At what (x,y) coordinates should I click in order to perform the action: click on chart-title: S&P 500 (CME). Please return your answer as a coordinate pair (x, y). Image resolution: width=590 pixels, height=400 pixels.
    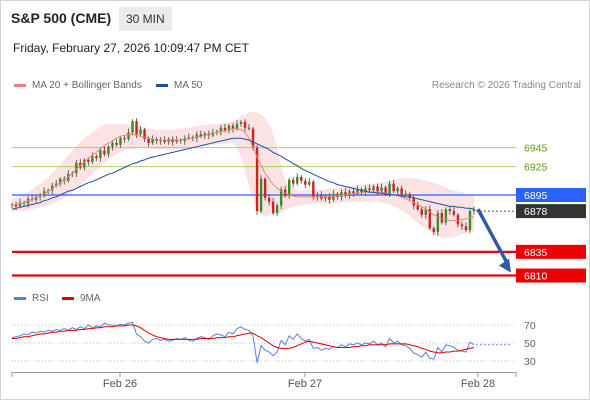
    Looking at the image, I should click on (61, 18).